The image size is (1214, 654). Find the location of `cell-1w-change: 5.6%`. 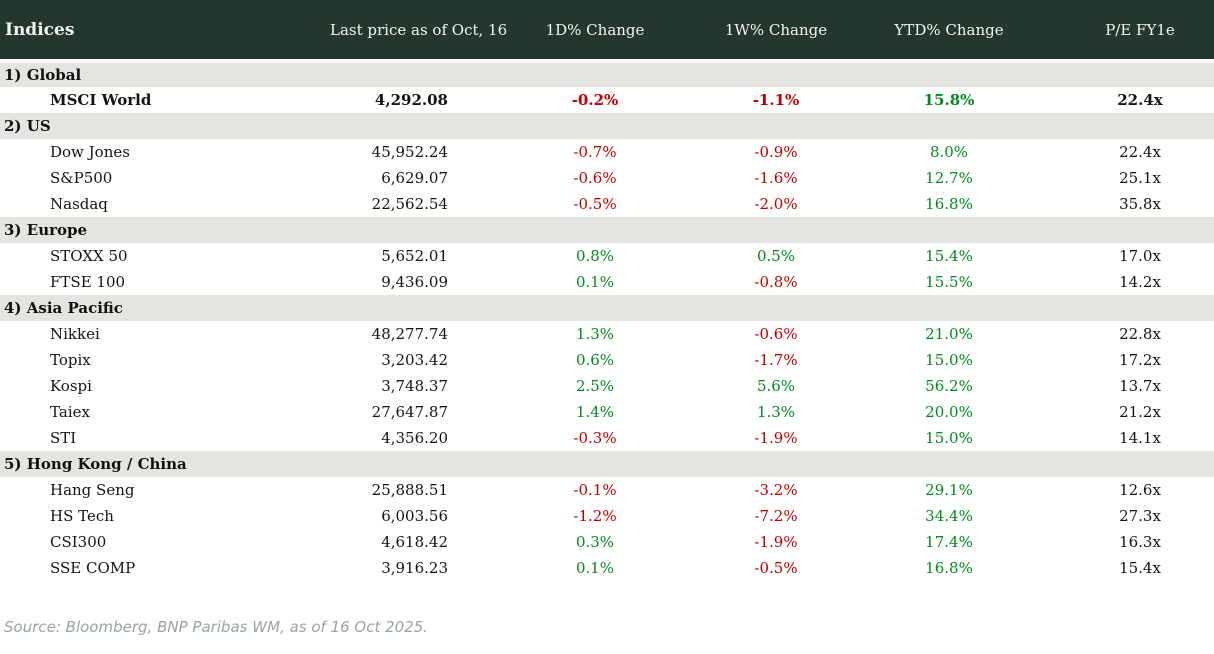

cell-1w-change: 5.6% is located at coordinates (776, 386).